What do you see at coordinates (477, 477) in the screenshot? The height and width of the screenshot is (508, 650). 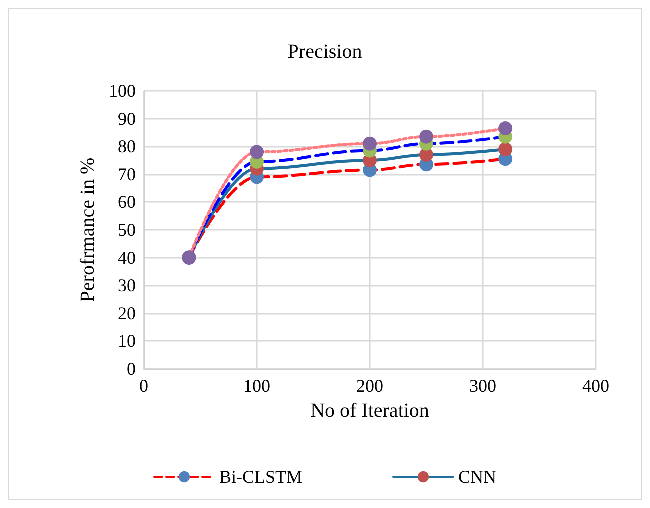 I see `legend-label: CNN` at bounding box center [477, 477].